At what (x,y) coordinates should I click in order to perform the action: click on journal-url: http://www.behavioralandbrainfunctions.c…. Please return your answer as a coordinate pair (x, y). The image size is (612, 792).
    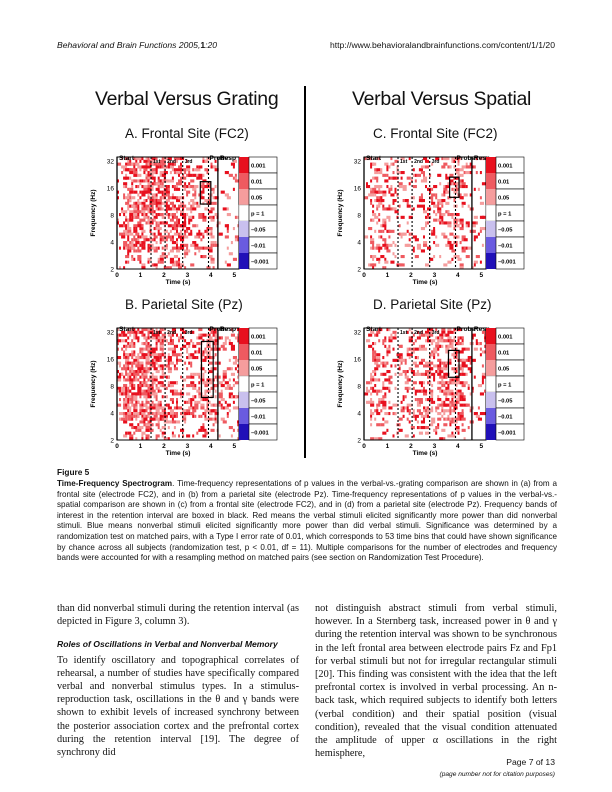
    Looking at the image, I should click on (442, 45).